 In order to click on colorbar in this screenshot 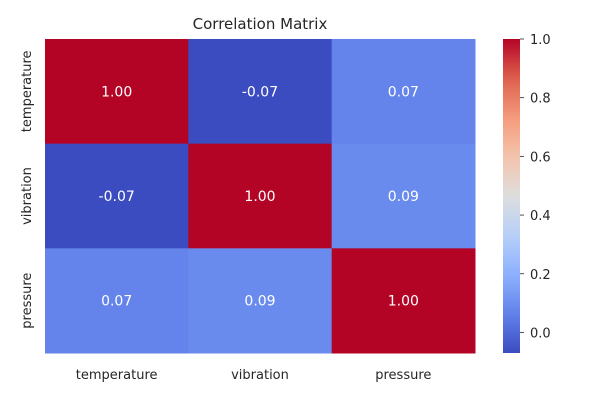, I will do `click(511, 196)`.